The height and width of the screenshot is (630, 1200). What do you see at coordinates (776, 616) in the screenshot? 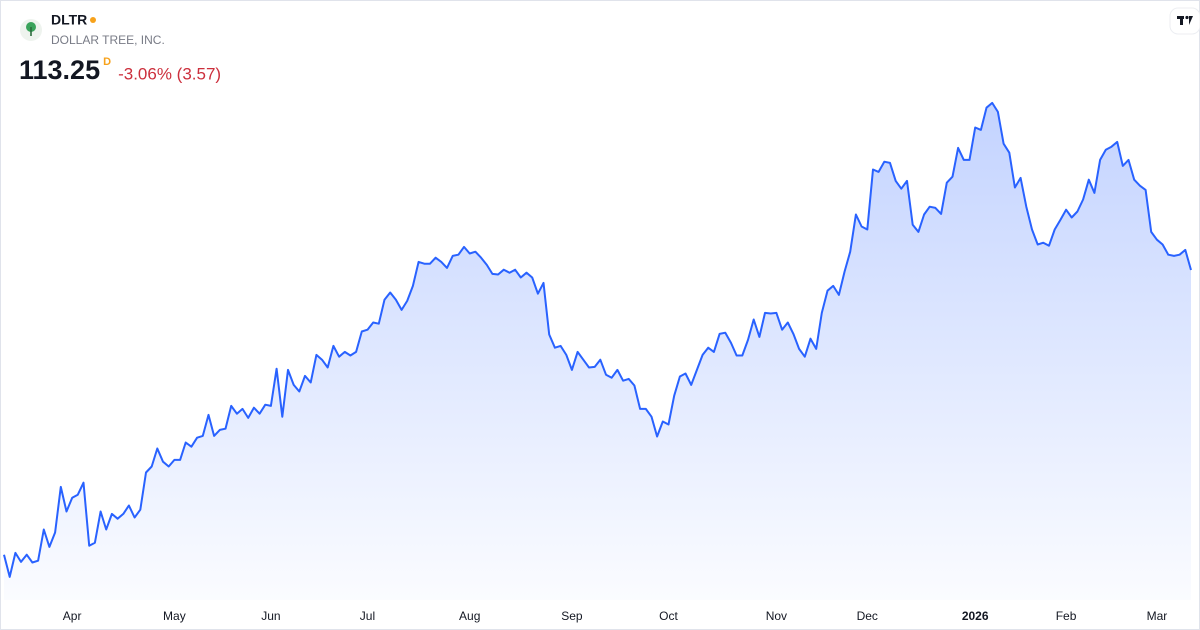
I see `x-tick-label: Nov` at bounding box center [776, 616].